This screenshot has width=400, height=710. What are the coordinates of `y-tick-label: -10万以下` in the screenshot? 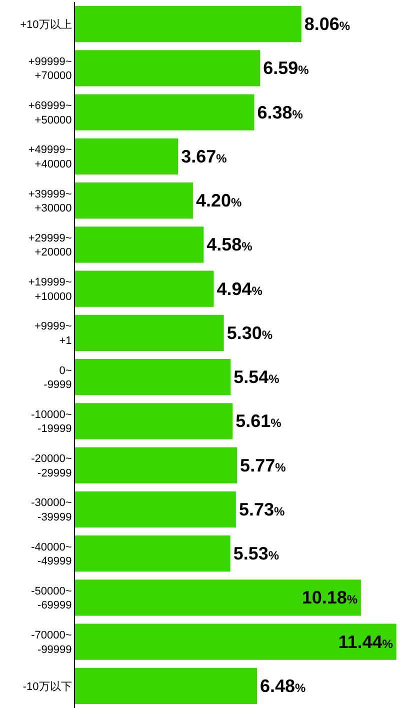 It's located at (47, 686).